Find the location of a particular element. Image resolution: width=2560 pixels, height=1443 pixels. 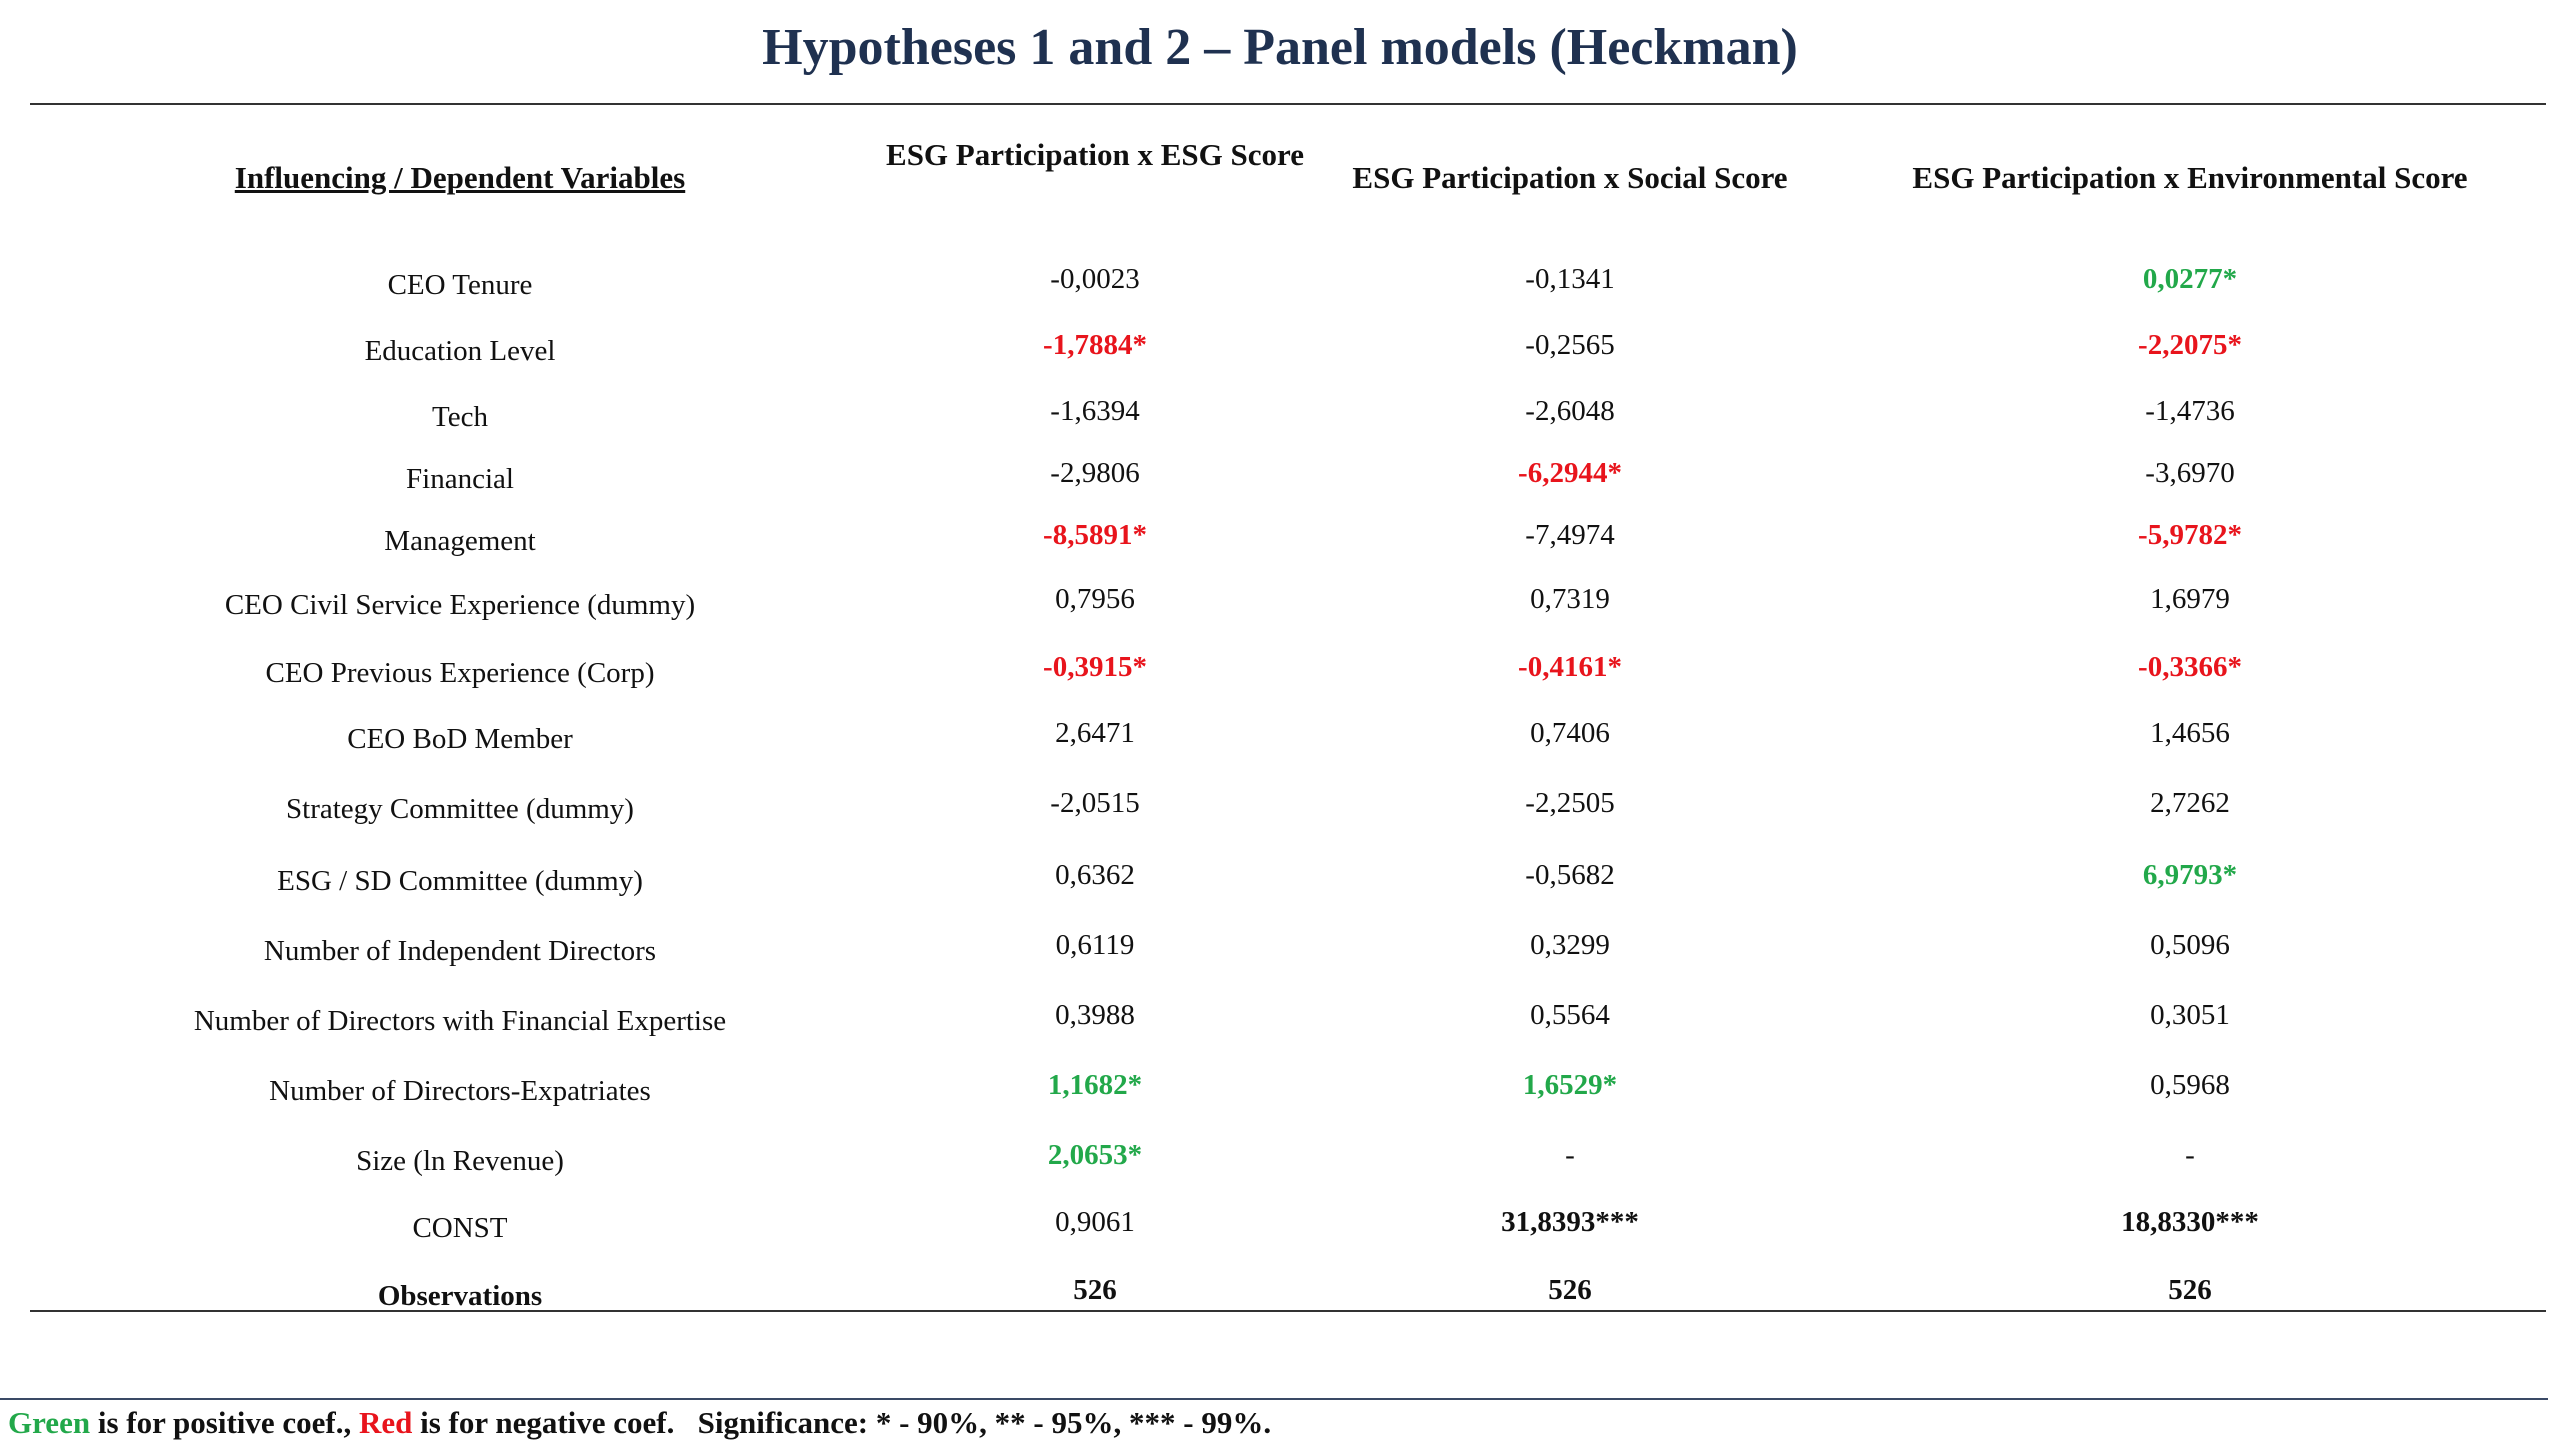

coef-cell-esg: 0,9061 is located at coordinates (1095, 1222).